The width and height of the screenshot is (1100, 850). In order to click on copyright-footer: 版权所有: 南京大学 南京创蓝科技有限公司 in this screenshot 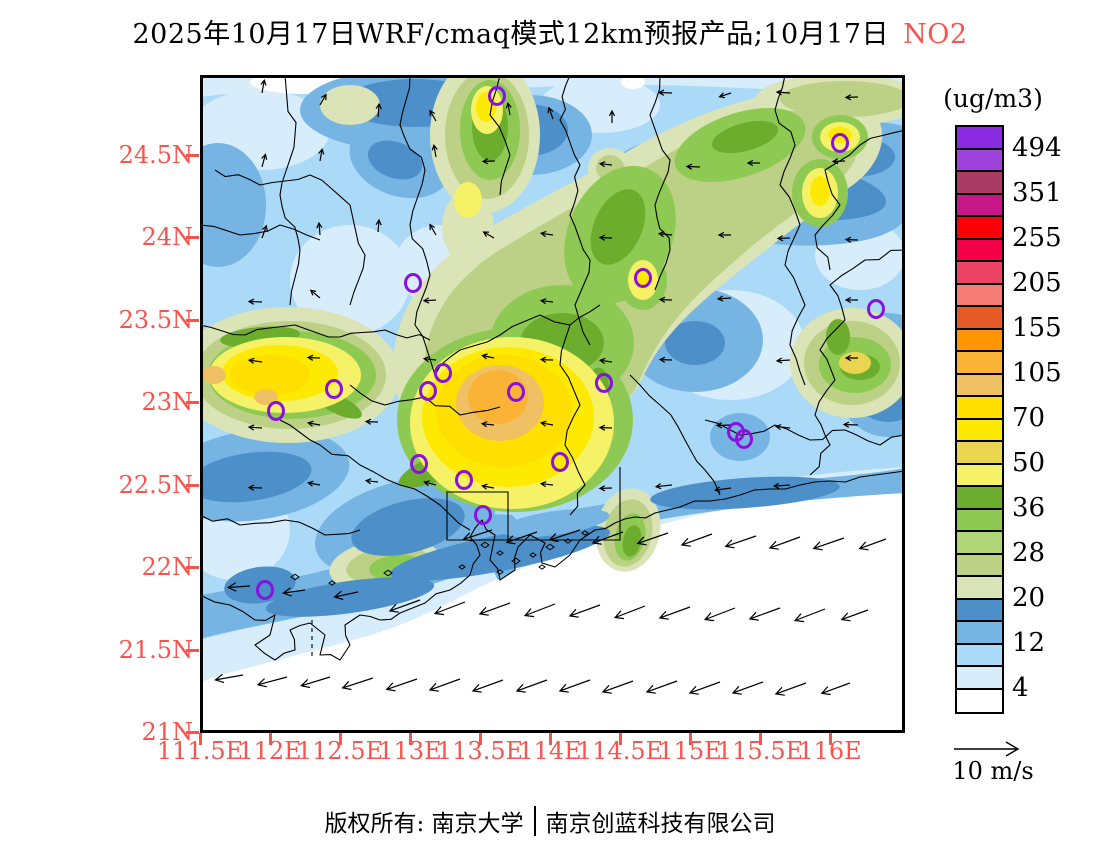, I will do `click(550, 821)`.